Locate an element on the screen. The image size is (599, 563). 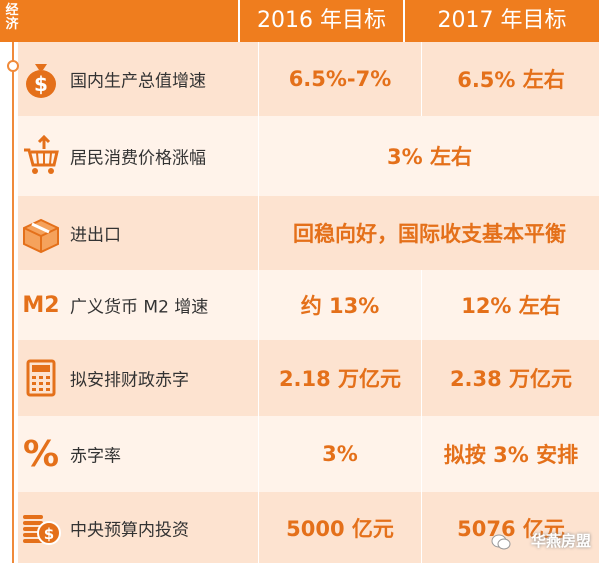
header-label-column is located at coordinates (131, 21).